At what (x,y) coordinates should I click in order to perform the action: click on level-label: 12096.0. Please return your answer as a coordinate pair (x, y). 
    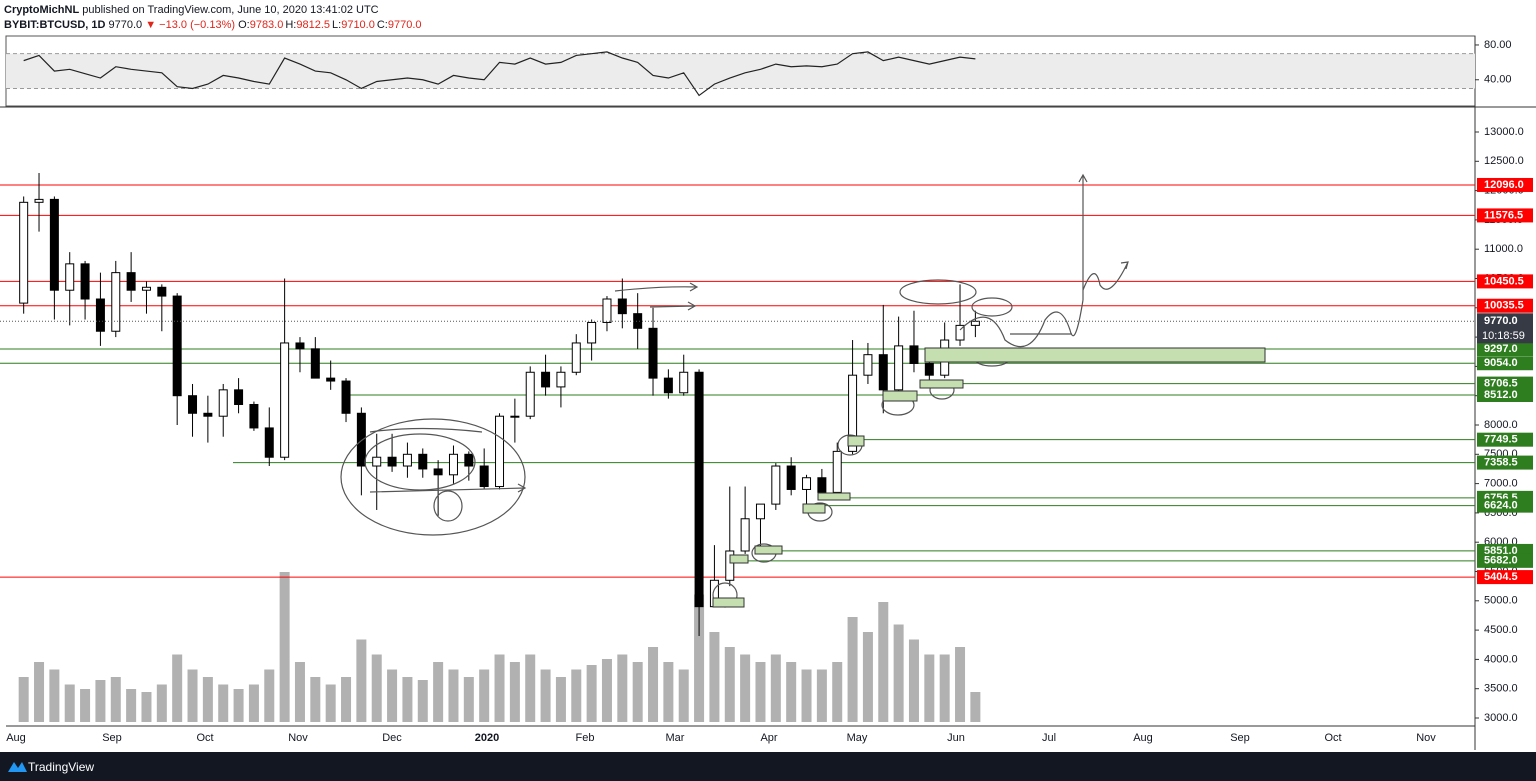
    Looking at the image, I should click on (1504, 185).